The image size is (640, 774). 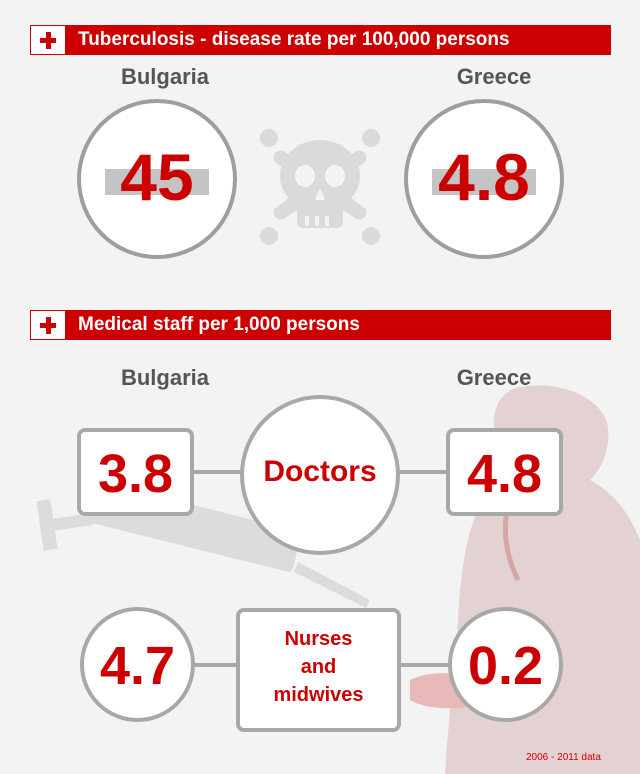 What do you see at coordinates (563, 757) in the screenshot?
I see `footnote: 2006 - 2011 data` at bounding box center [563, 757].